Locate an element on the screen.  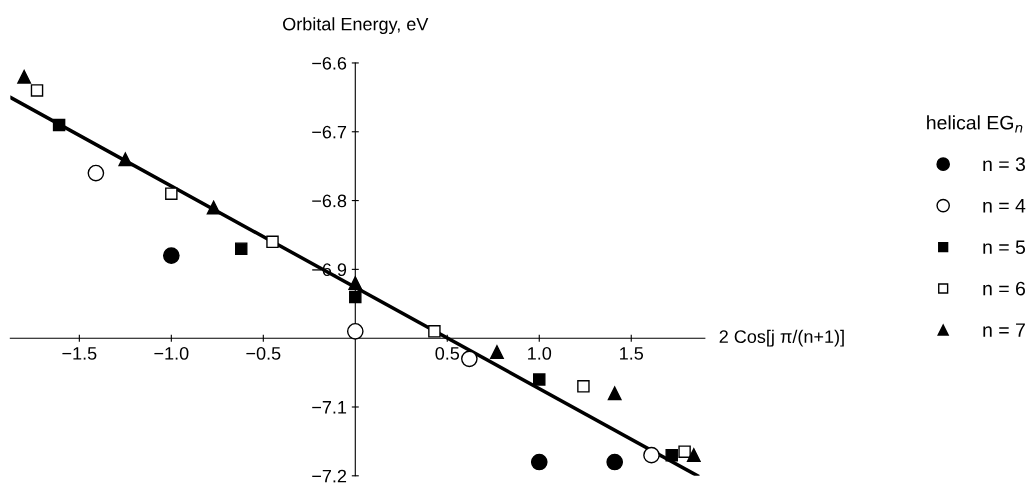
x-tick-label: −1.0 is located at coordinates (171, 353).